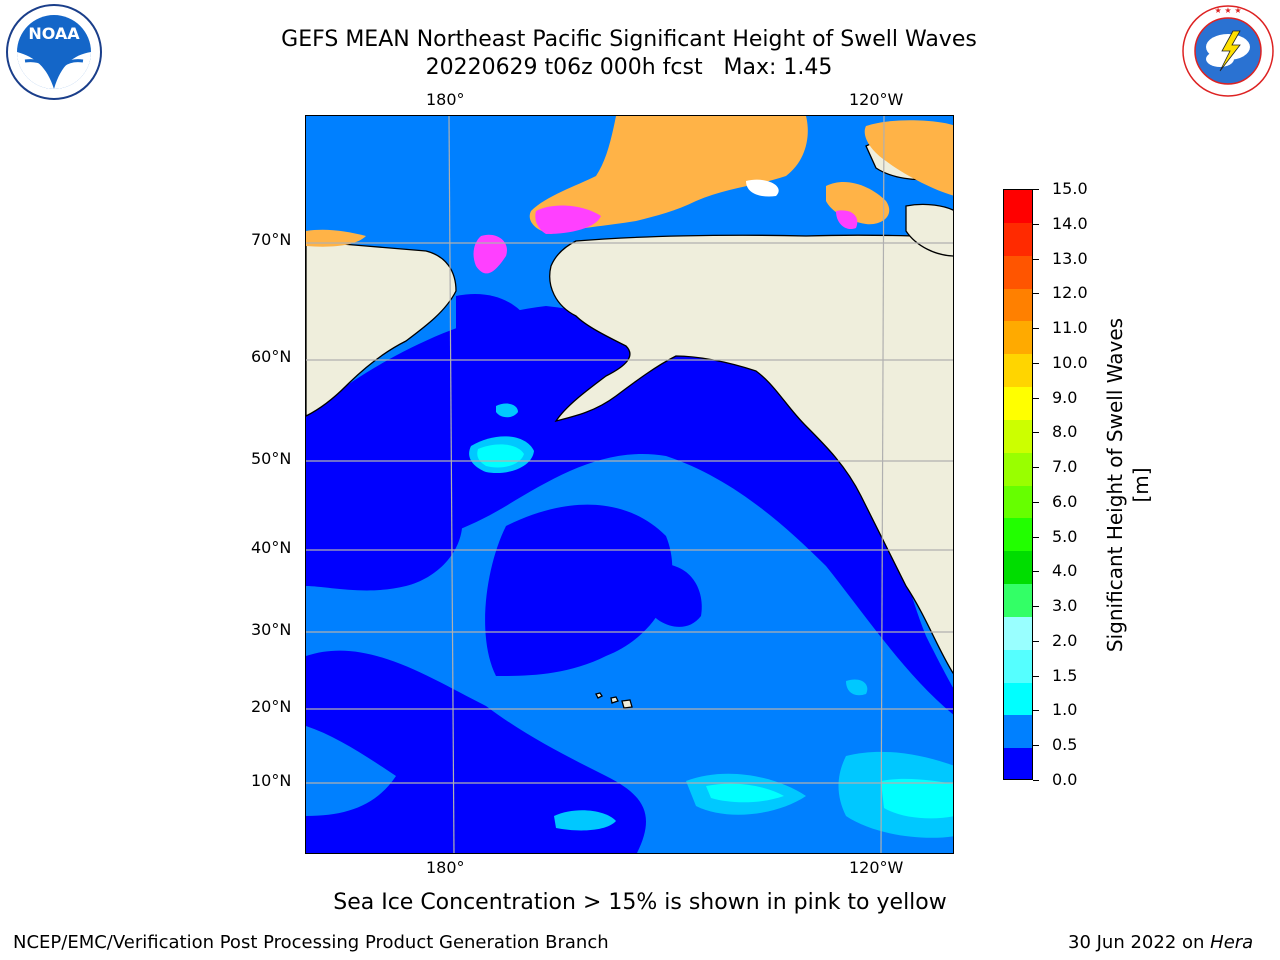 The height and width of the screenshot is (960, 1280). I want to click on lon-tick-bottom-180: 180°, so click(445, 867).